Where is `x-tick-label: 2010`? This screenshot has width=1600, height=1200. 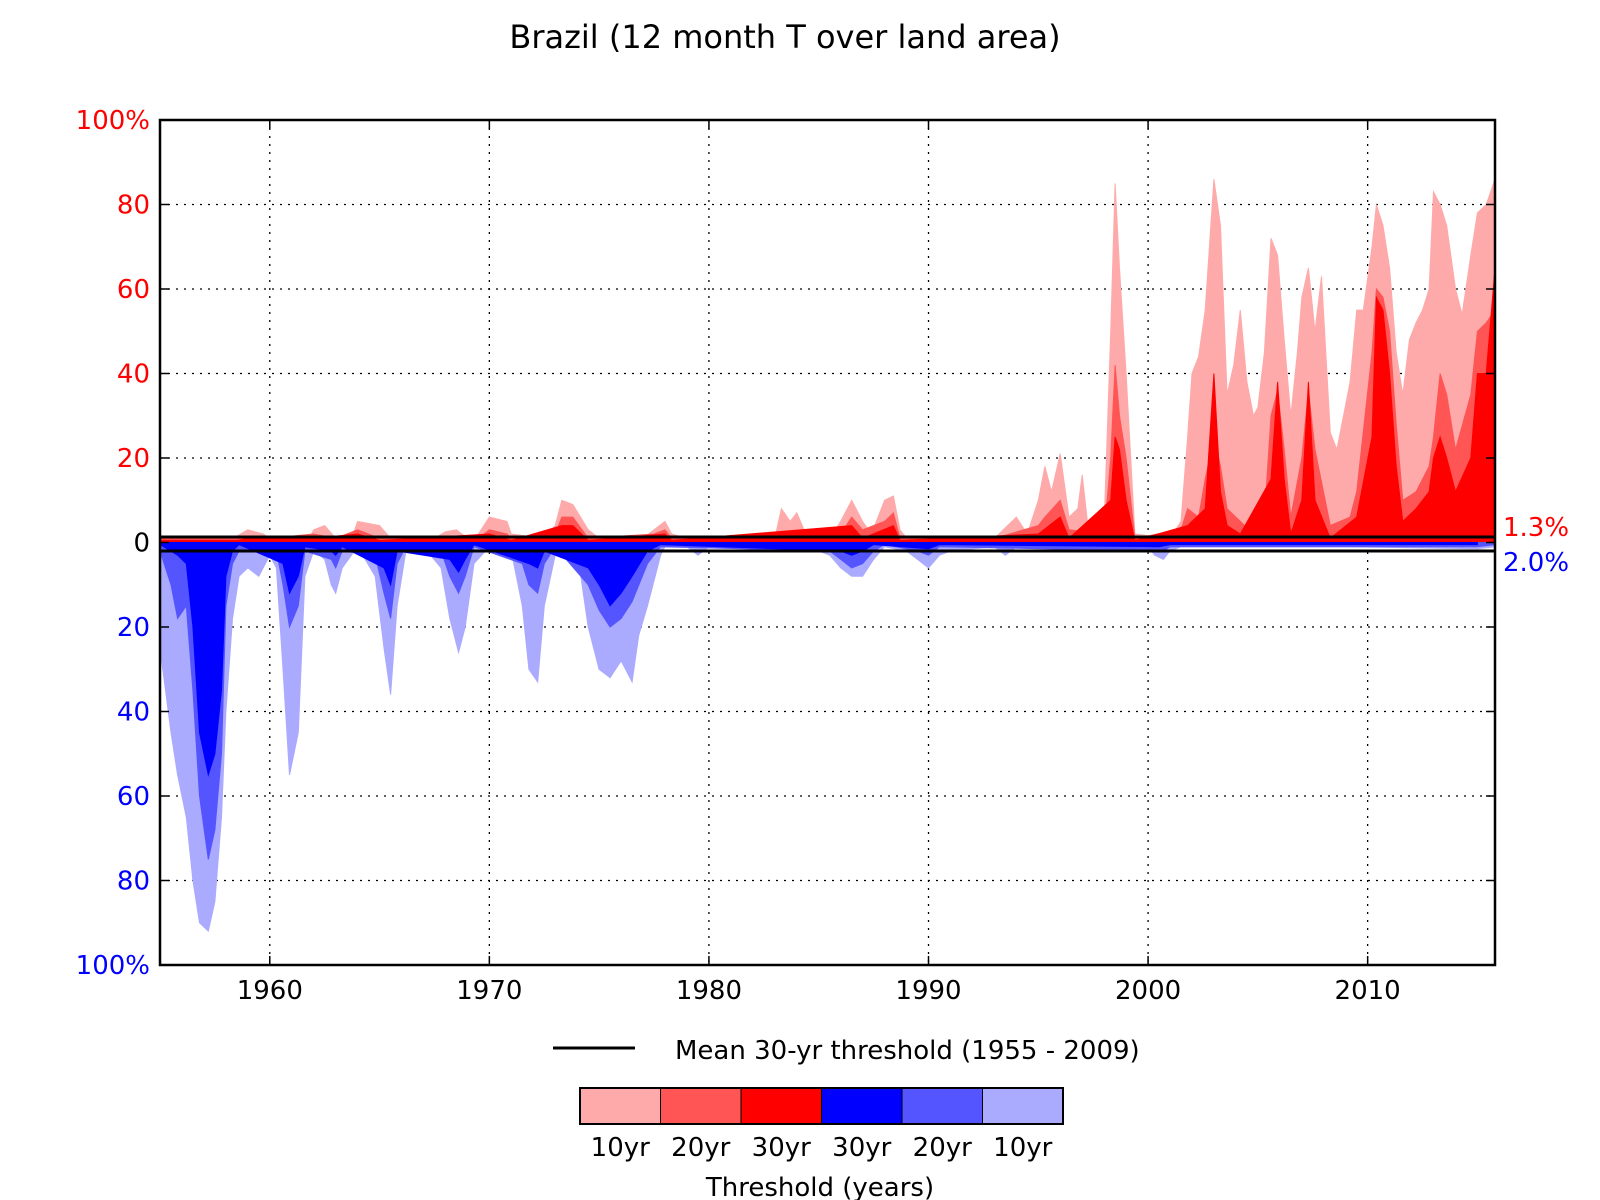 x-tick-label: 2010 is located at coordinates (1368, 991).